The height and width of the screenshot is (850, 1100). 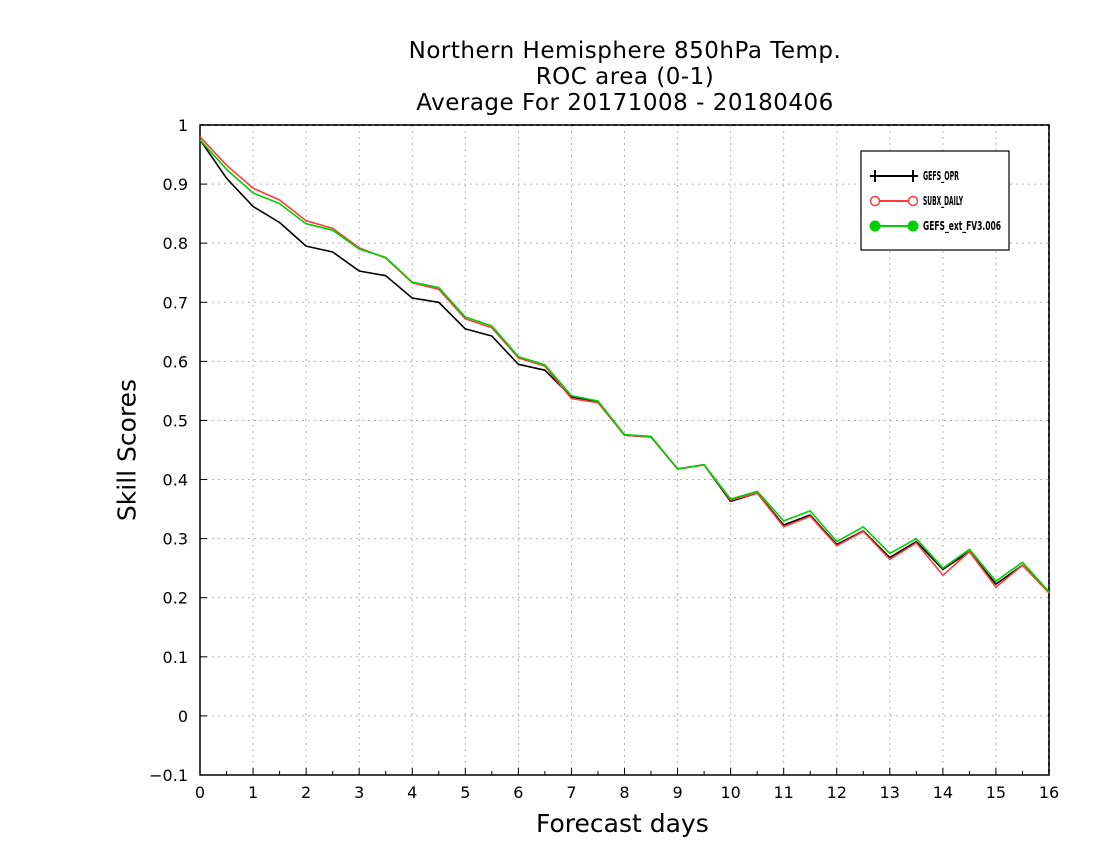 What do you see at coordinates (624, 792) in the screenshot?
I see `x-tick-label: 8` at bounding box center [624, 792].